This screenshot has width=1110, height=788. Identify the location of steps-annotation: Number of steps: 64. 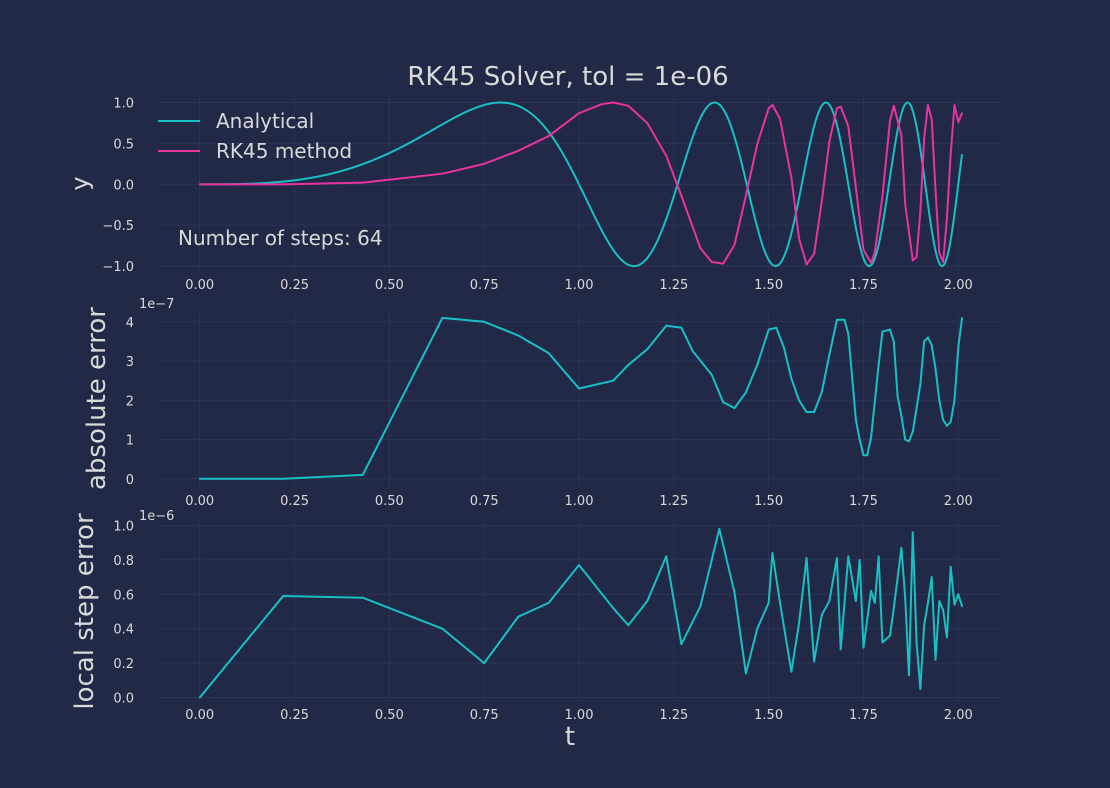
(280, 238).